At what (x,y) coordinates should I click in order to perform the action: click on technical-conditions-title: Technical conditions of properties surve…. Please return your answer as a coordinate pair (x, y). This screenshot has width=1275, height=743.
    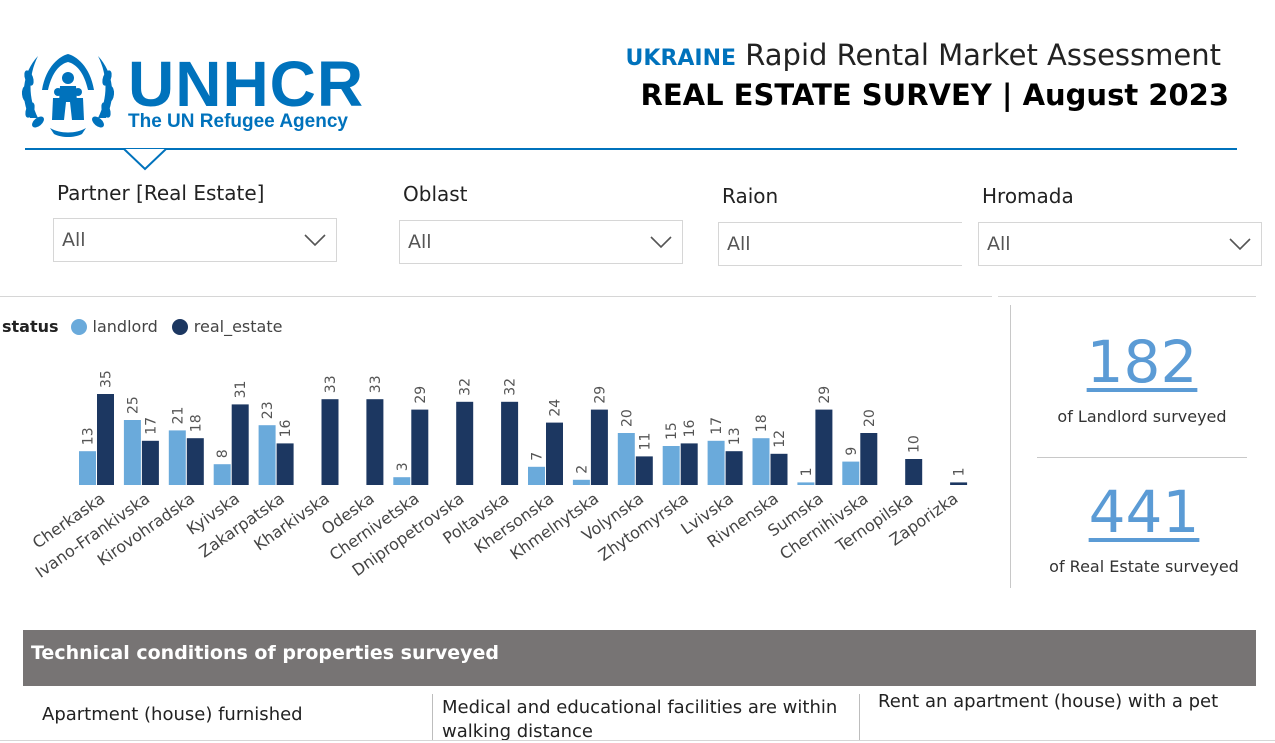
    Looking at the image, I should click on (265, 653).